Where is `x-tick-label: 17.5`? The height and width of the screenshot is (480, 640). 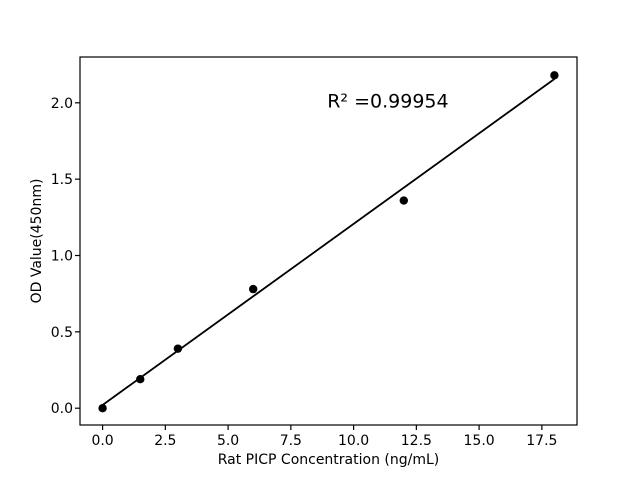 x-tick-label: 17.5 is located at coordinates (541, 441).